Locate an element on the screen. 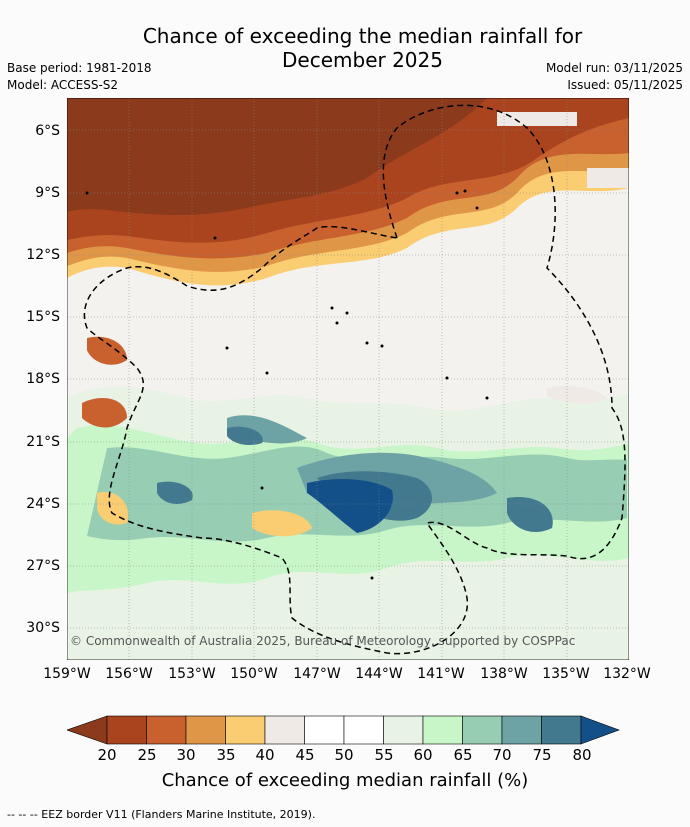 Image resolution: width=690 pixels, height=827 pixels. lat-label: 30°S is located at coordinates (43, 628).